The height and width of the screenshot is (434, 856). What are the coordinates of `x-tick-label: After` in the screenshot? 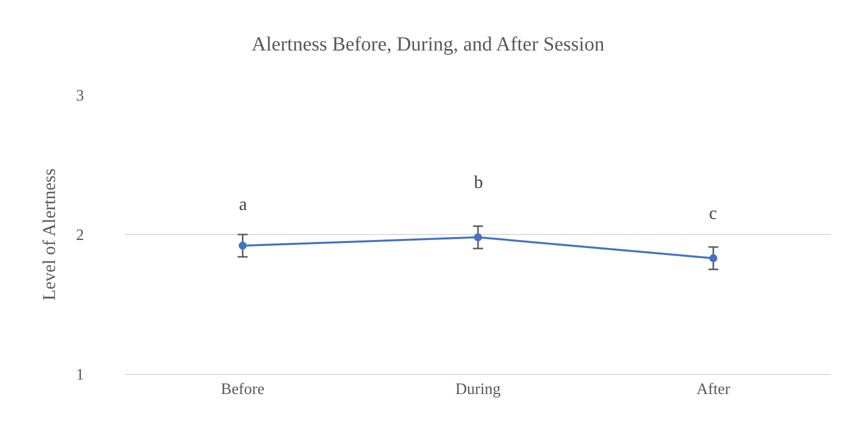 It's located at (713, 389).